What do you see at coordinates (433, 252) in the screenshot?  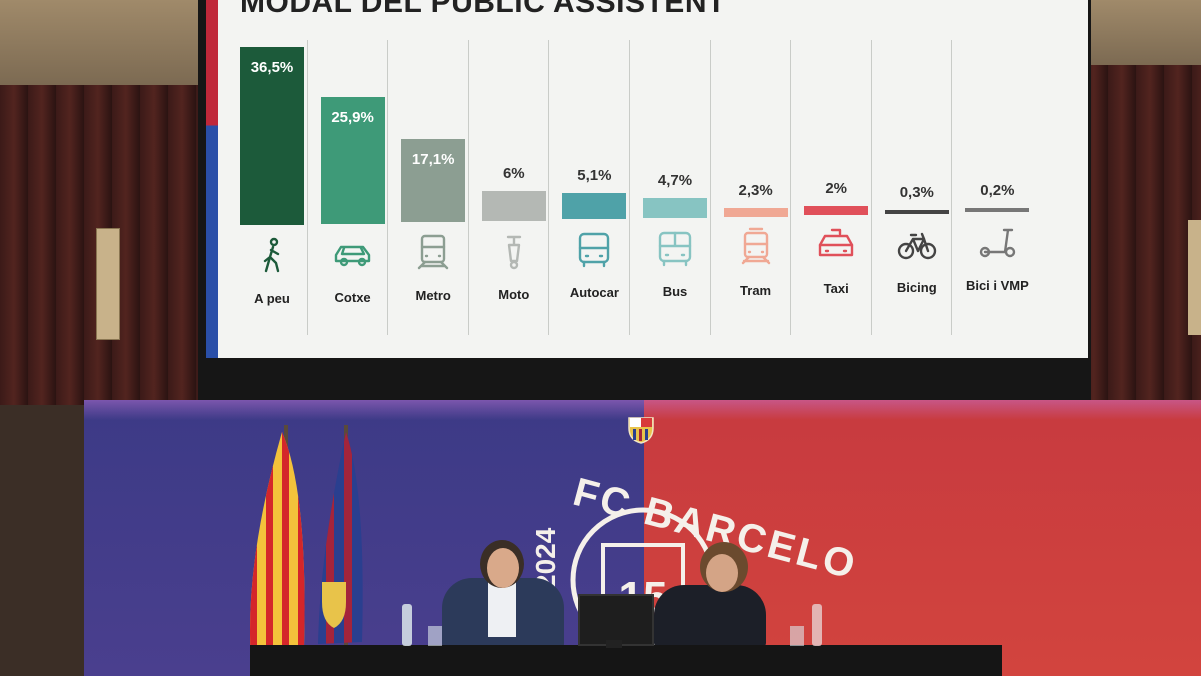 I see `metro-icon` at bounding box center [433, 252].